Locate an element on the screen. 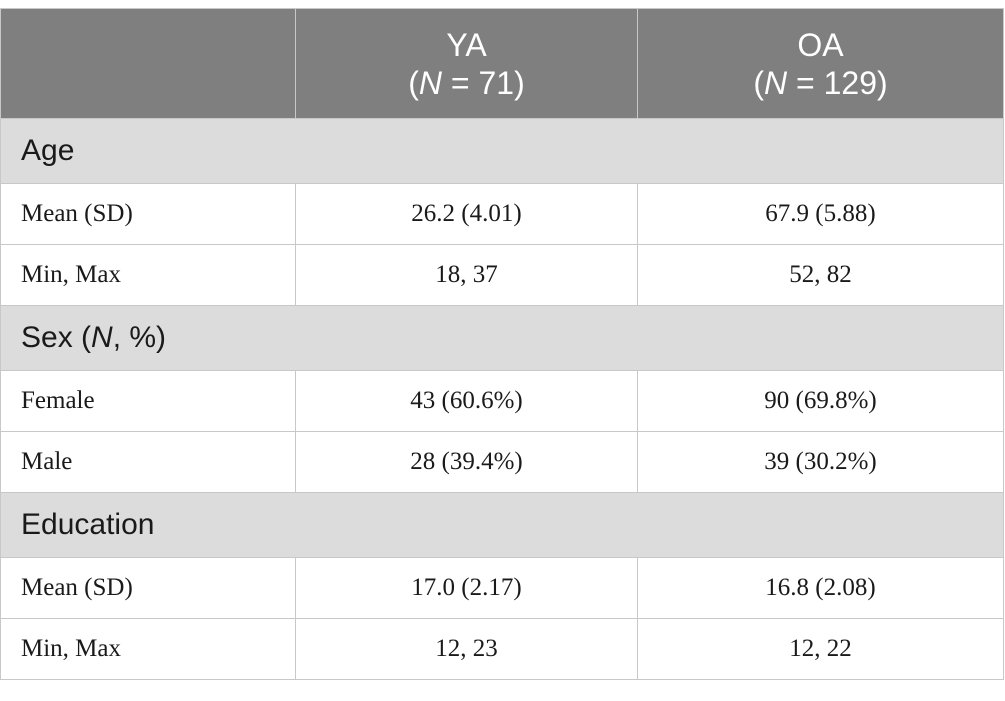  section-row-sex: Sex (N, %) is located at coordinates (502, 338).